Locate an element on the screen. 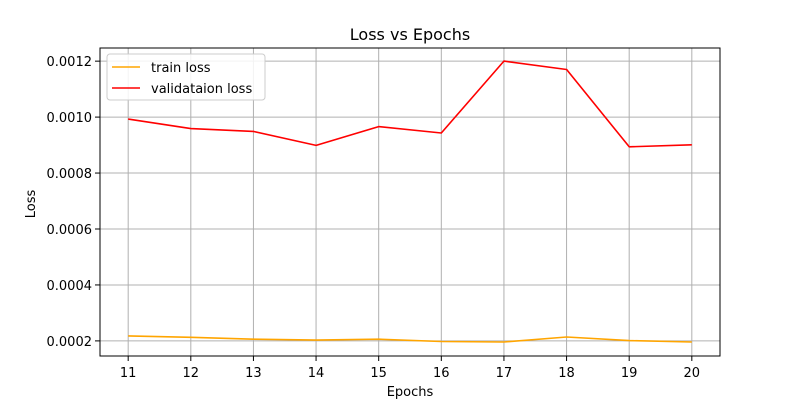  legend-label: train loss is located at coordinates (181, 68).